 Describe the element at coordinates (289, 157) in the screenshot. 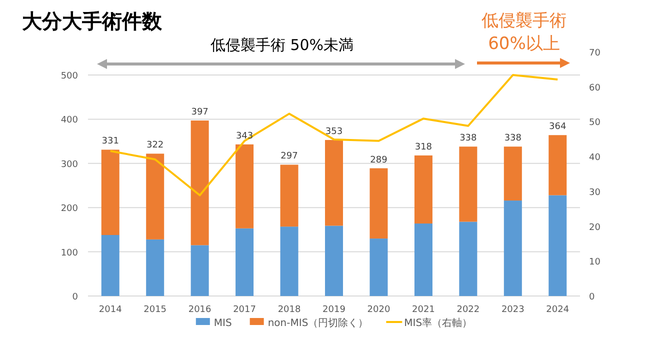

I see `total-label: 297` at that location.